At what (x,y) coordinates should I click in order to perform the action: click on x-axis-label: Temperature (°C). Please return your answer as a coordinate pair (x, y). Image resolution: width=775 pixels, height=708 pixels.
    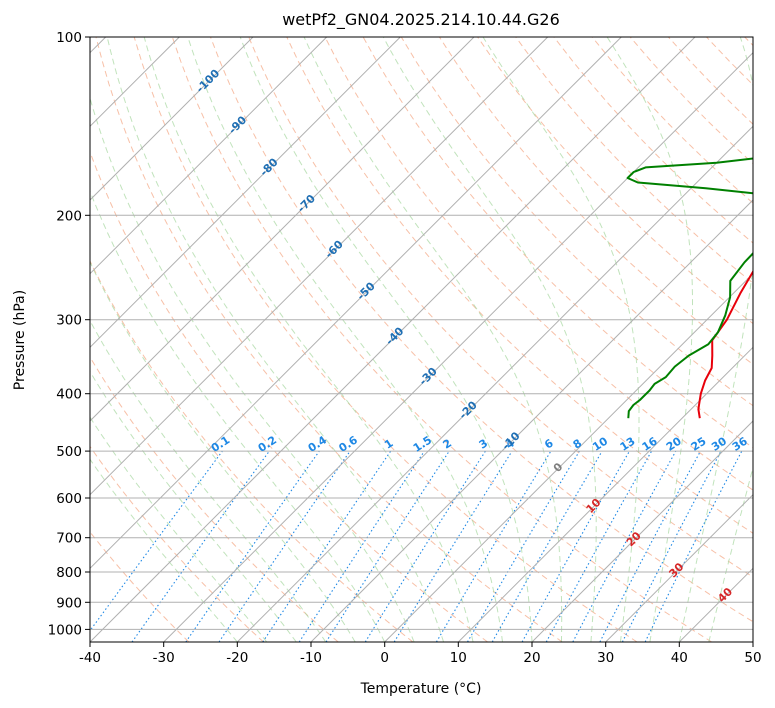
    Looking at the image, I should click on (421, 689).